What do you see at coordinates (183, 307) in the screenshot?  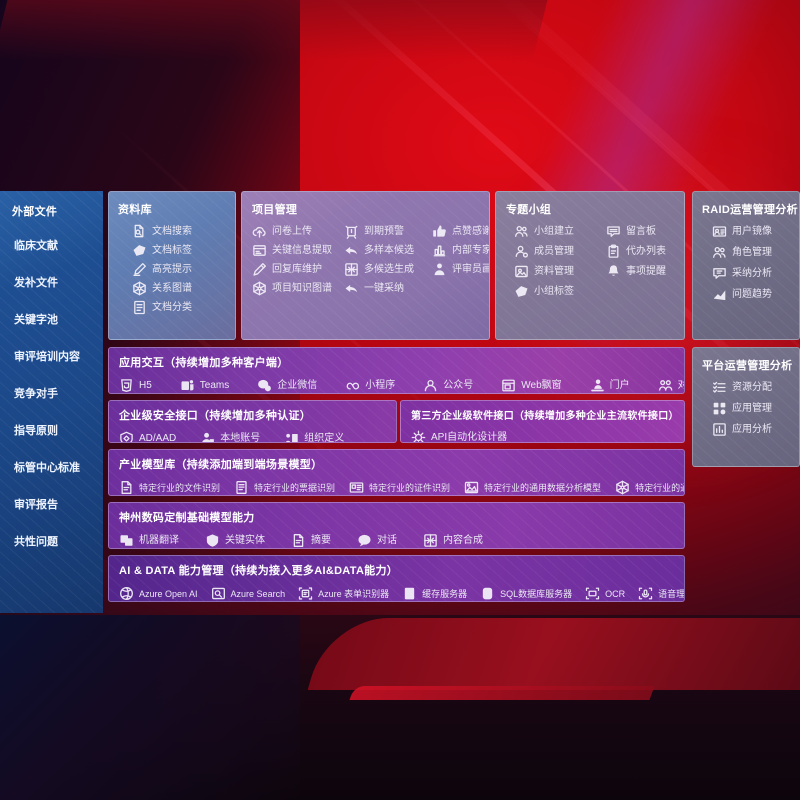 I see `library-item-doc-classify: 文档分类` at bounding box center [183, 307].